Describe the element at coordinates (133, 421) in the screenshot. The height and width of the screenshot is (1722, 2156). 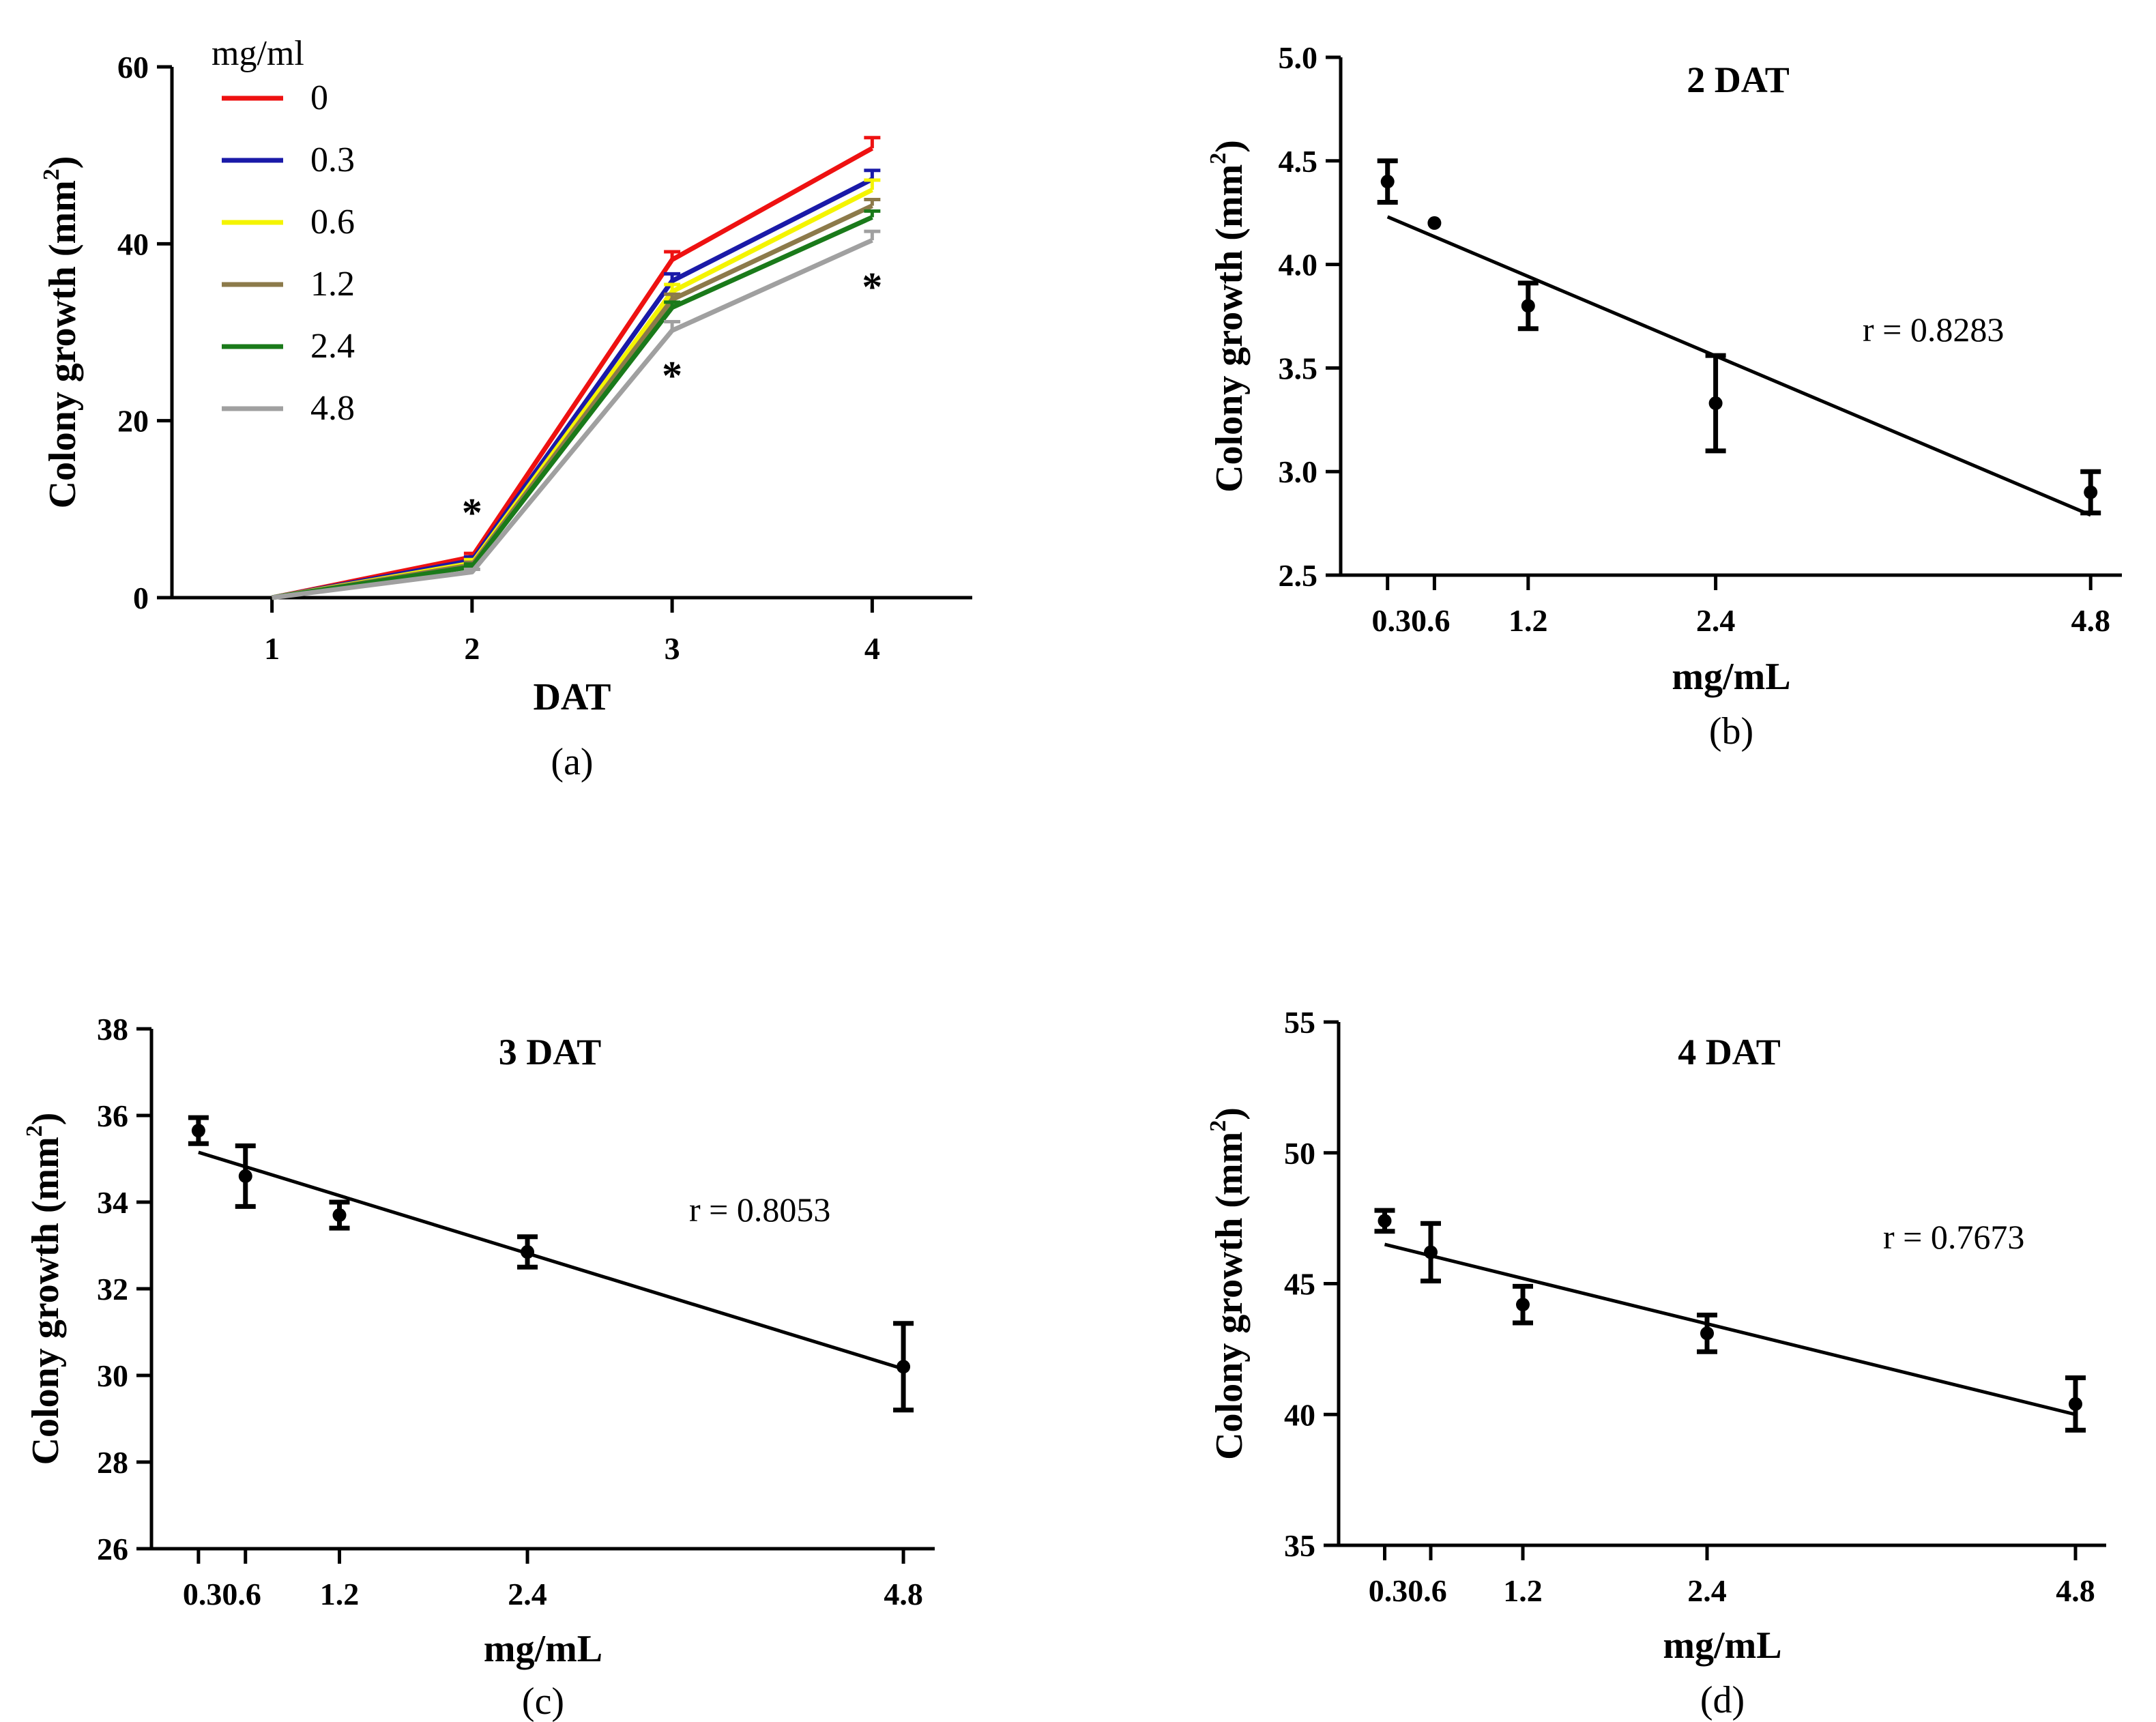
I see `y-tick-label: 20` at that location.